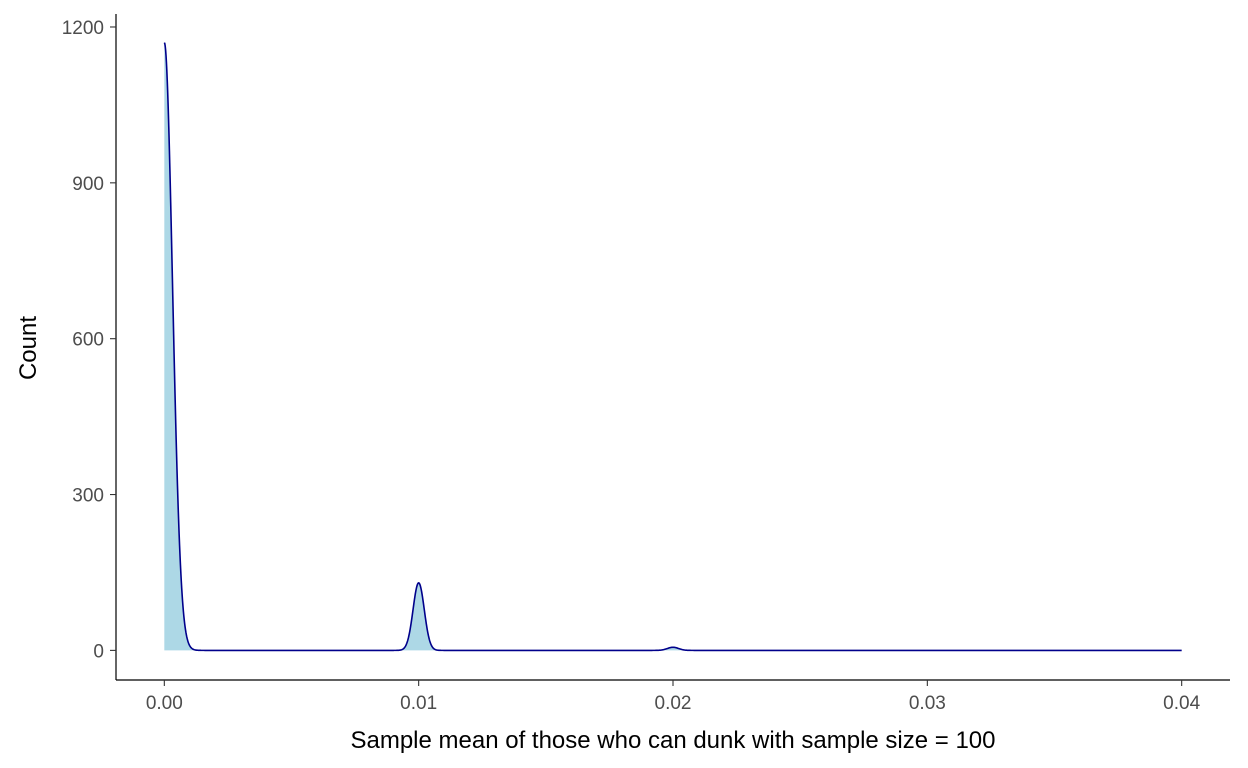  Describe the element at coordinates (88, 340) in the screenshot. I see `y-tick-label: 600` at that location.